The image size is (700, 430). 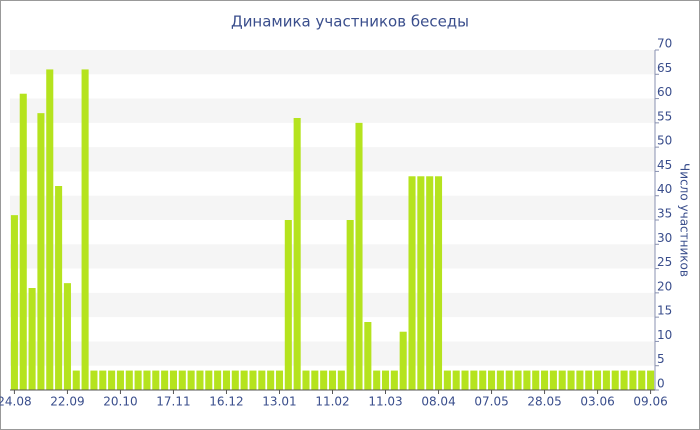 What do you see at coordinates (16, 402) in the screenshot?
I see `x-tick-label: 24.08` at bounding box center [16, 402].